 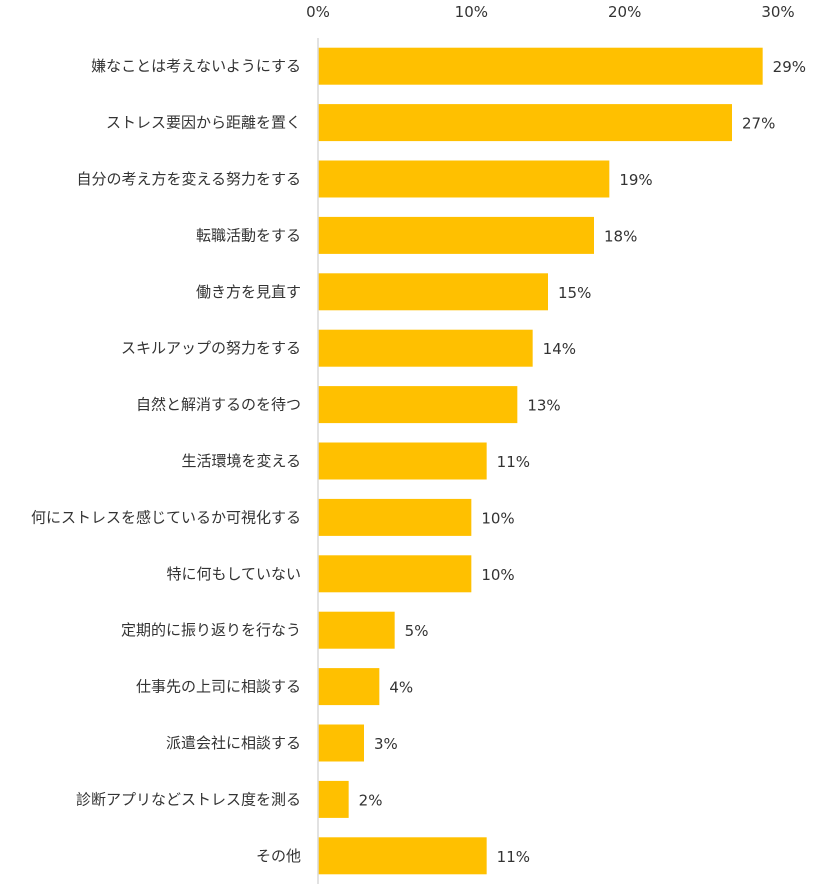 I want to click on category-label: 特に何もしていない, so click(x=233, y=574).